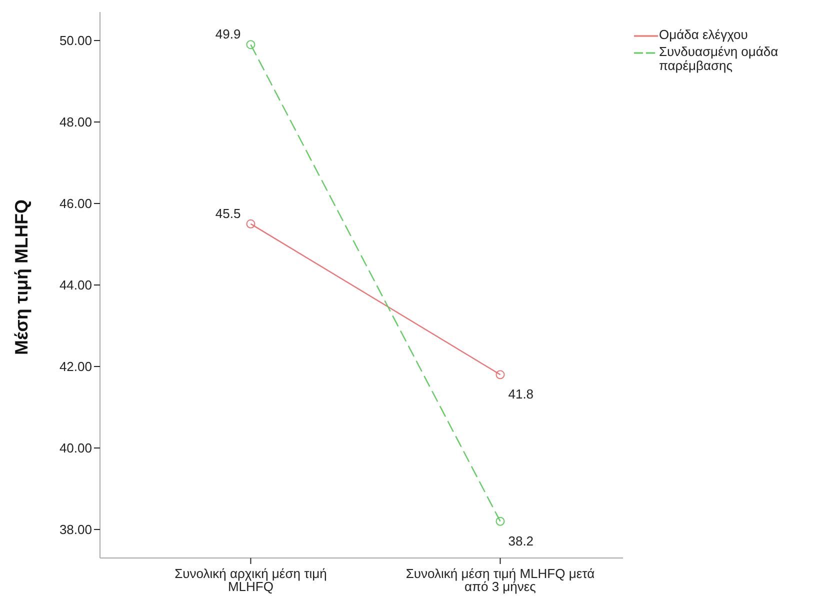 The width and height of the screenshot is (825, 616). What do you see at coordinates (75, 366) in the screenshot?
I see `y-tick-label: 42.00` at bounding box center [75, 366].